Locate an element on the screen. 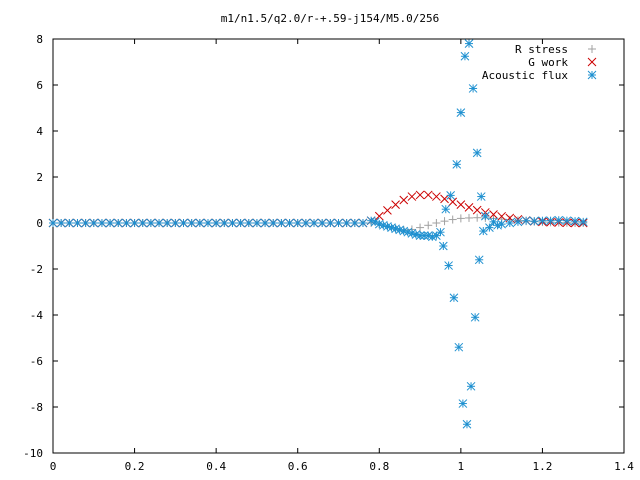  x-tick-label: 1.4 is located at coordinates (624, 466).